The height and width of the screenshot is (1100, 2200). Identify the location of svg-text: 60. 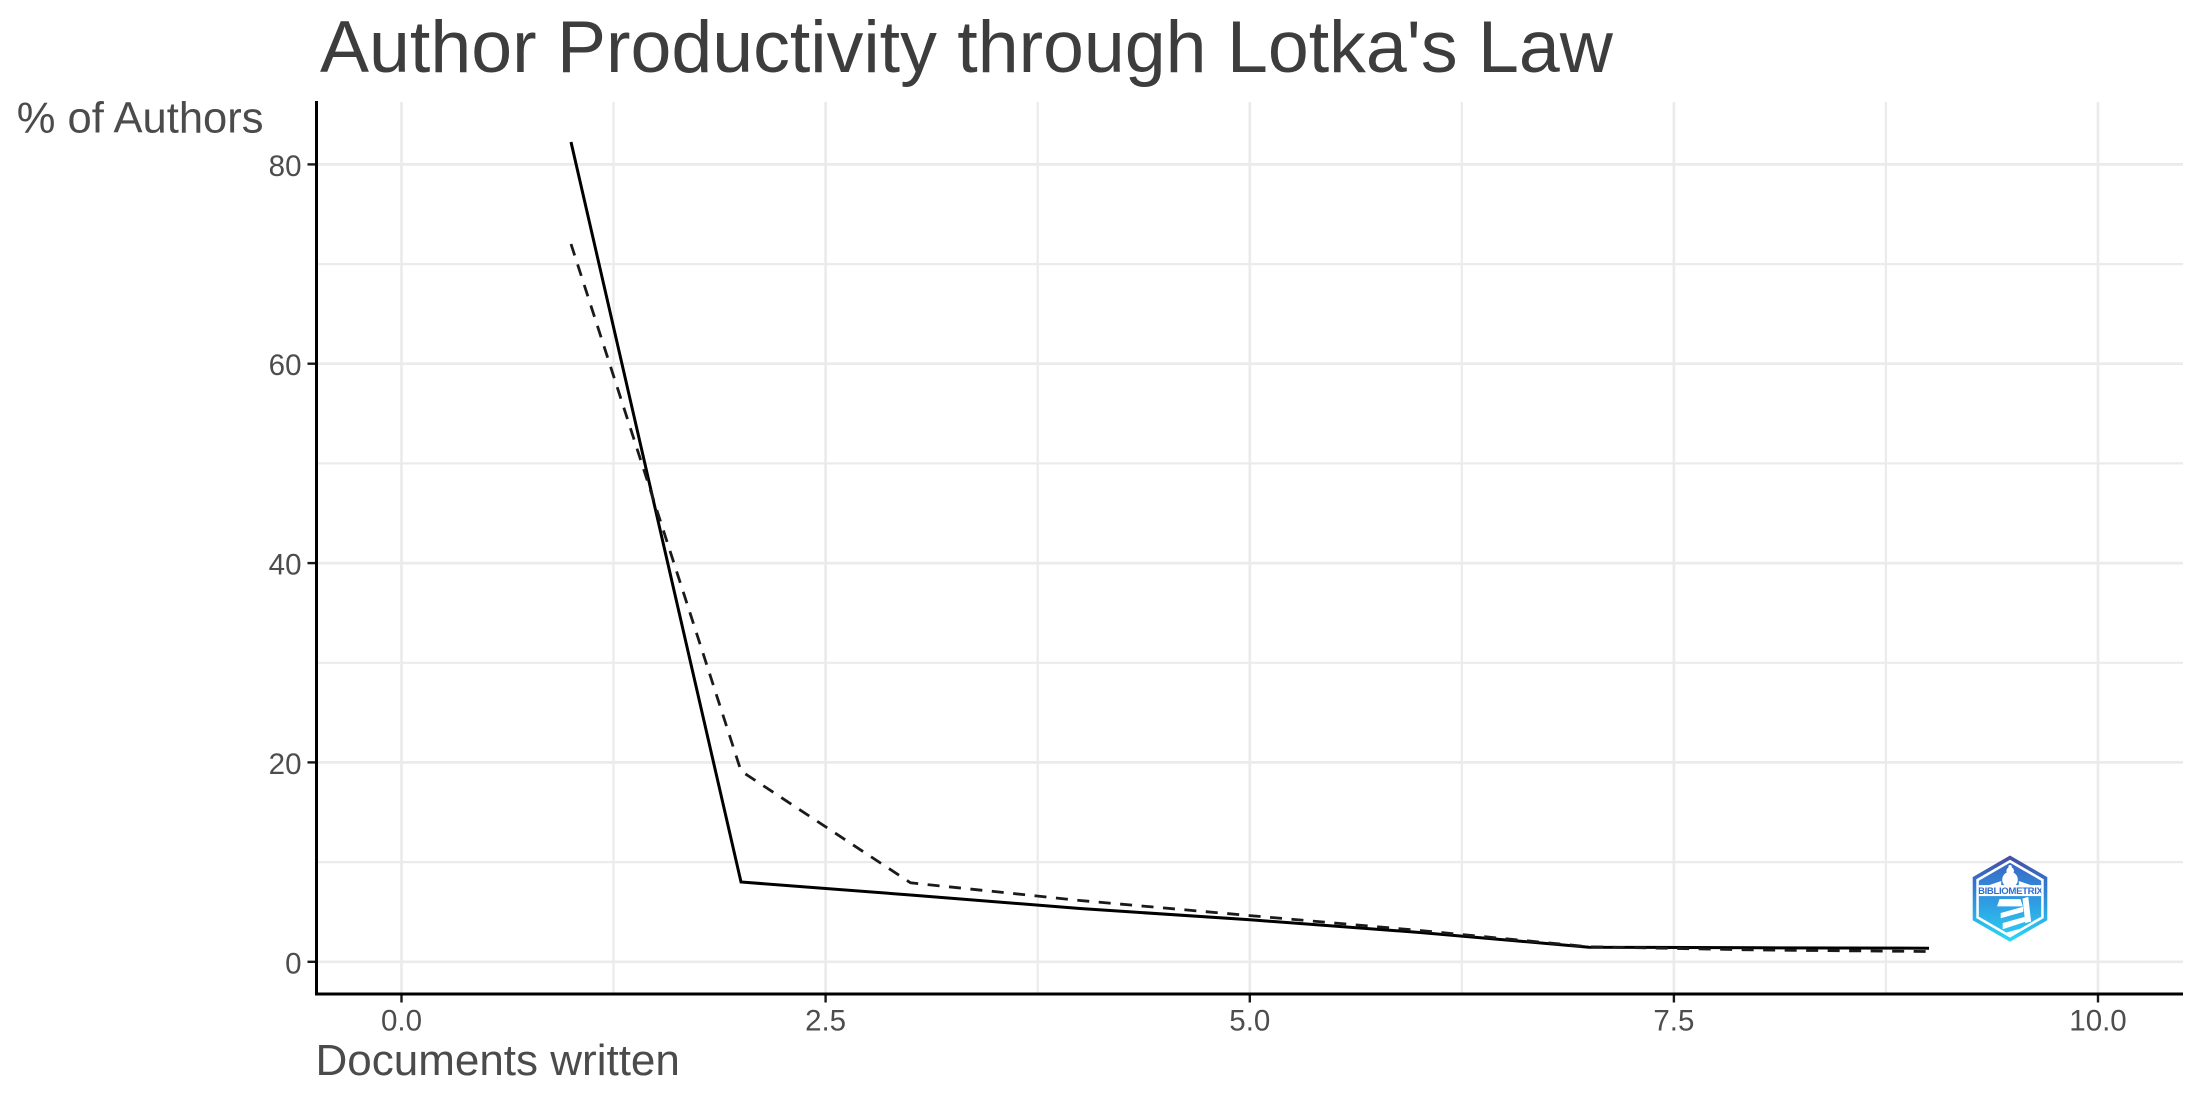
(285, 365).